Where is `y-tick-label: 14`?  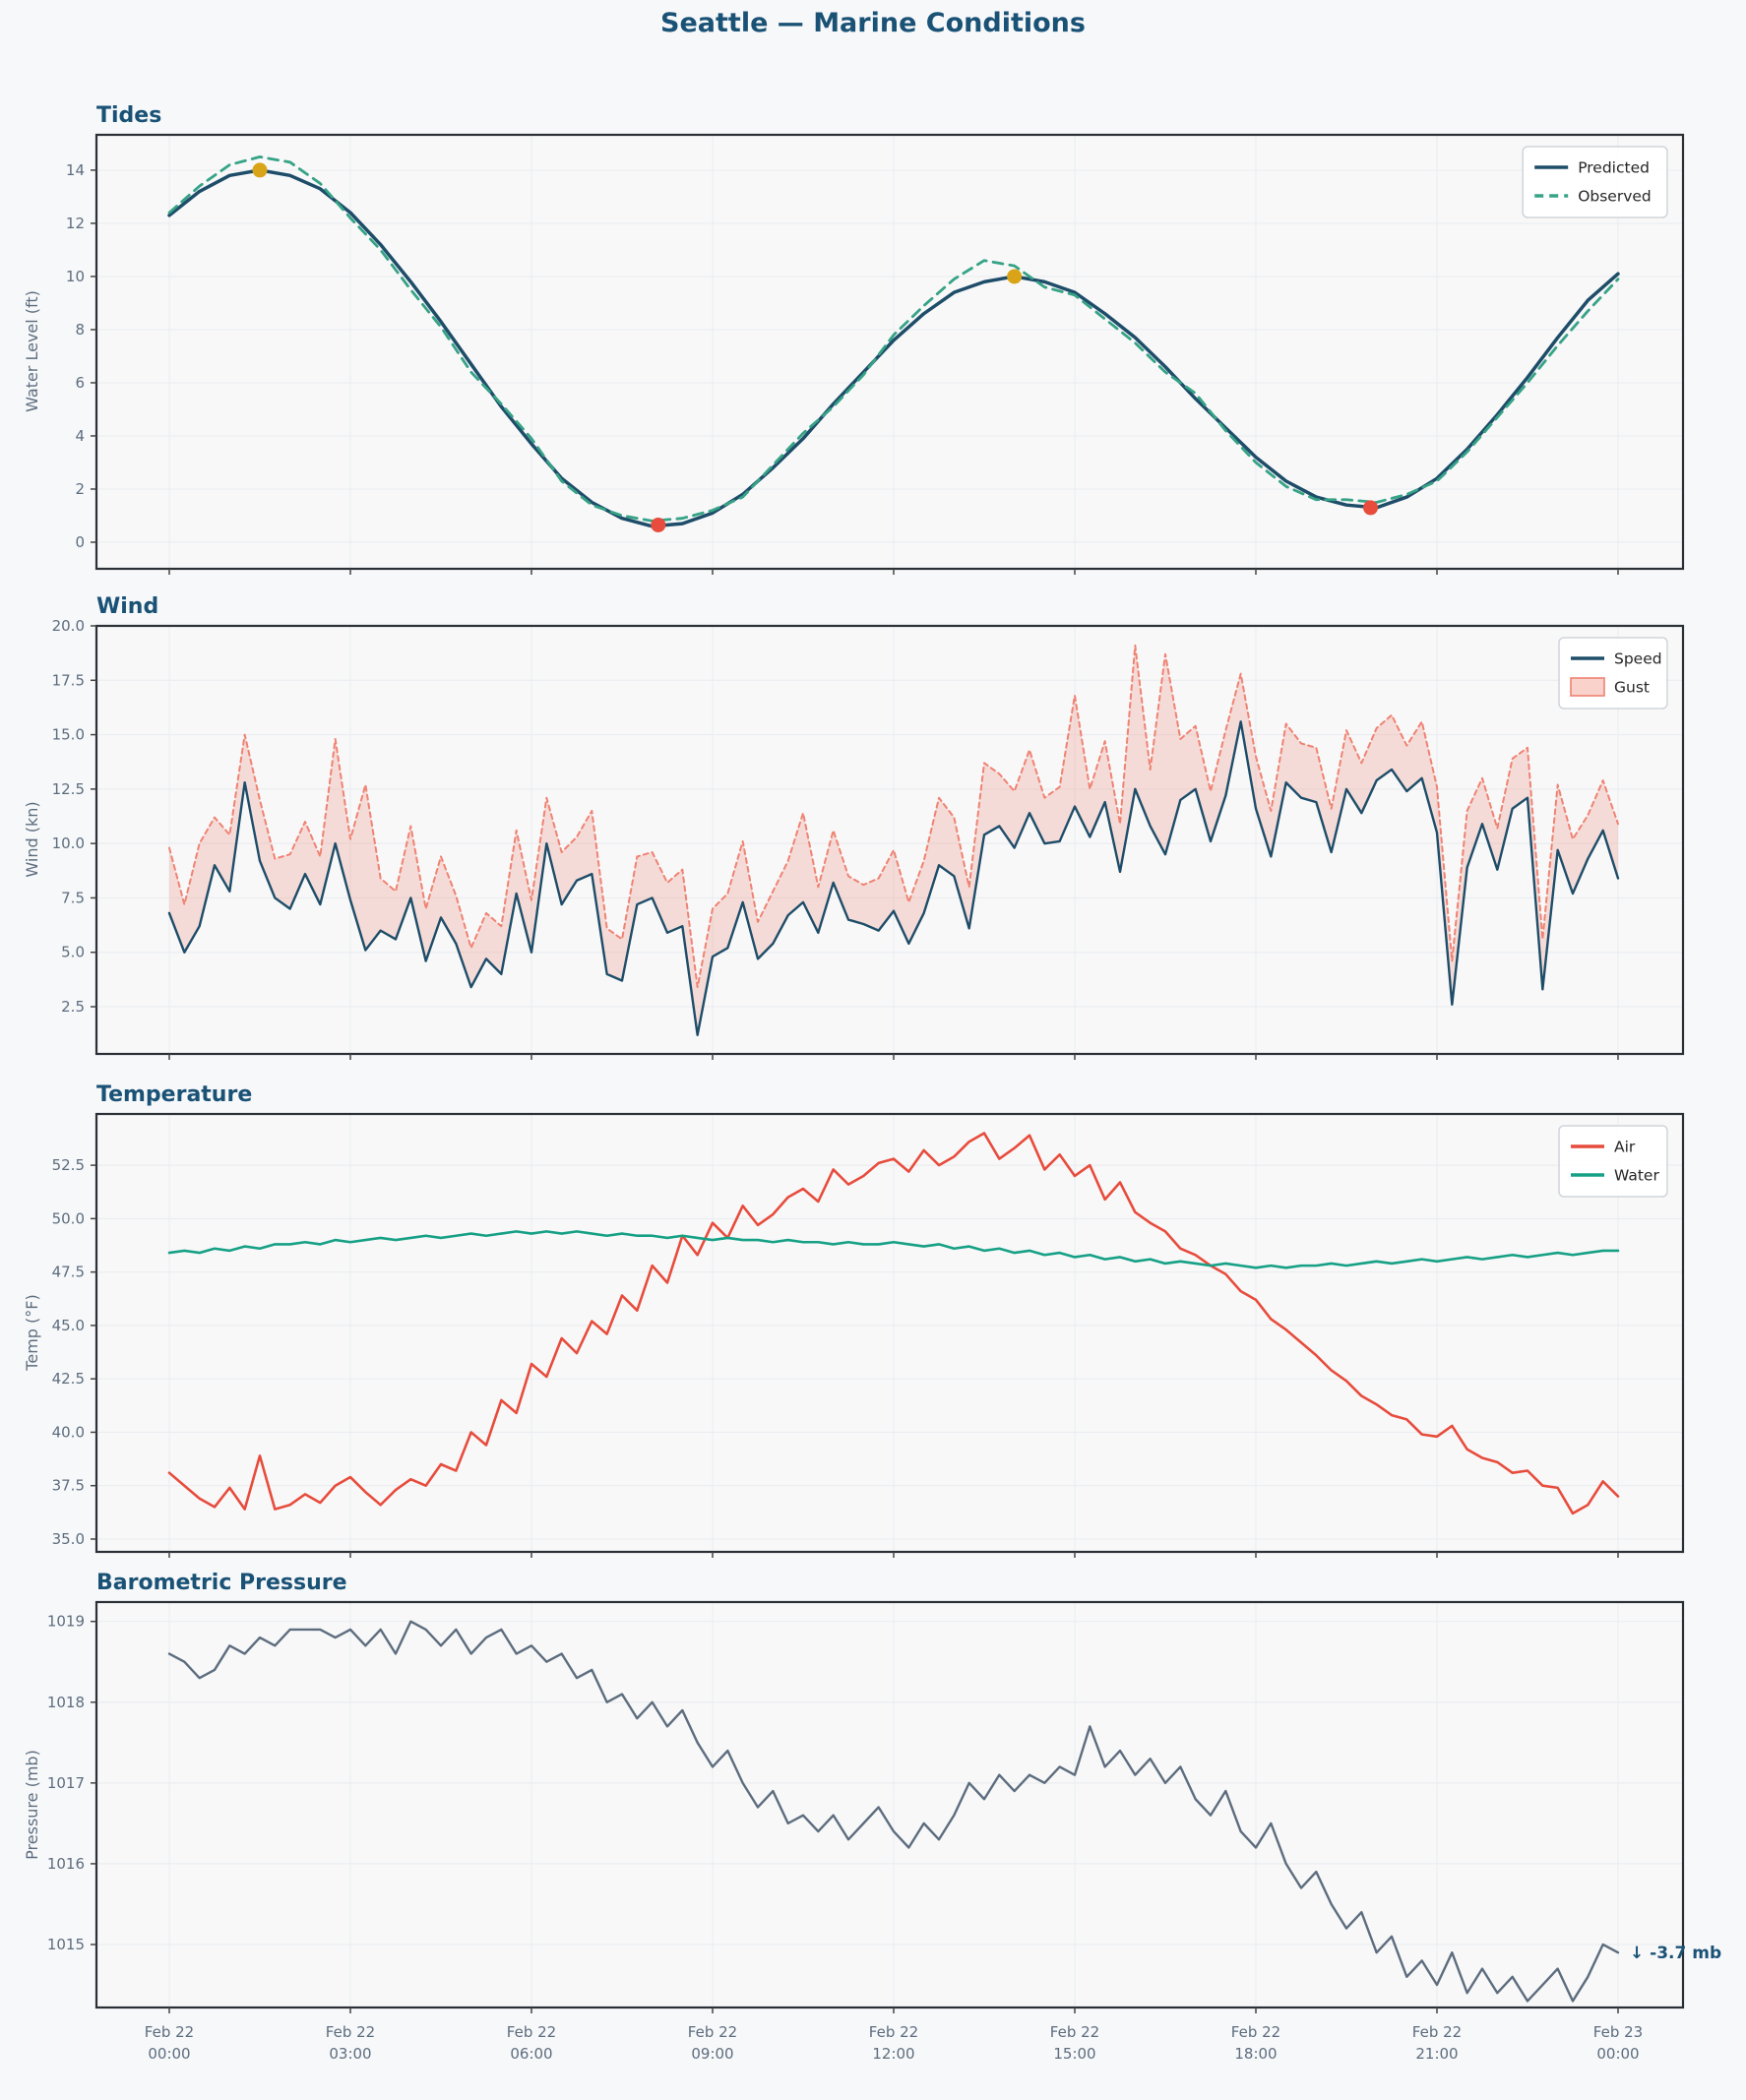
y-tick-label: 14 is located at coordinates (75, 170).